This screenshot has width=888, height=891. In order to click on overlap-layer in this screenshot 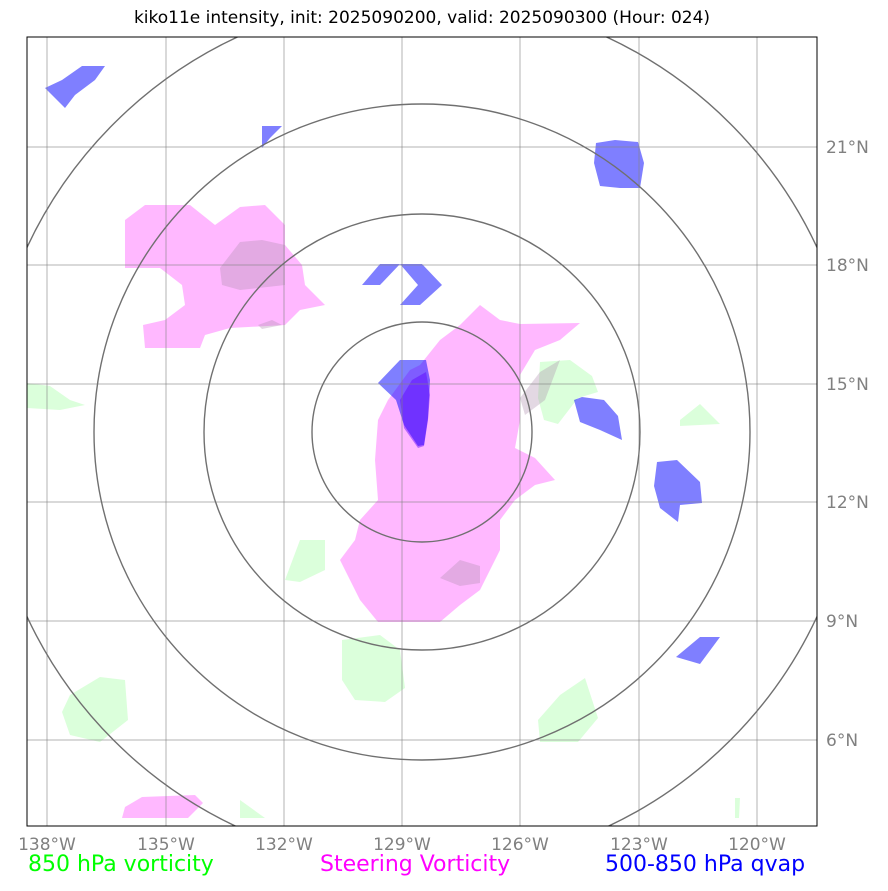, I will do `click(390, 413)`.